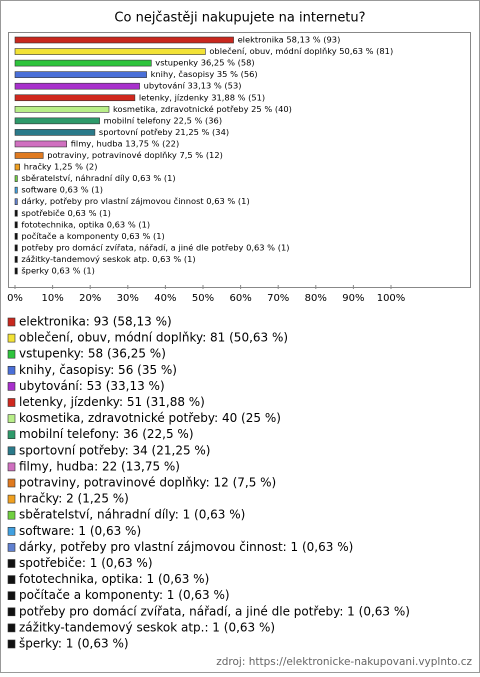 This screenshot has height=677, width=480. What do you see at coordinates (193, 86) in the screenshot?
I see `data-label: ubytování 33,13 % (53)` at bounding box center [193, 86].